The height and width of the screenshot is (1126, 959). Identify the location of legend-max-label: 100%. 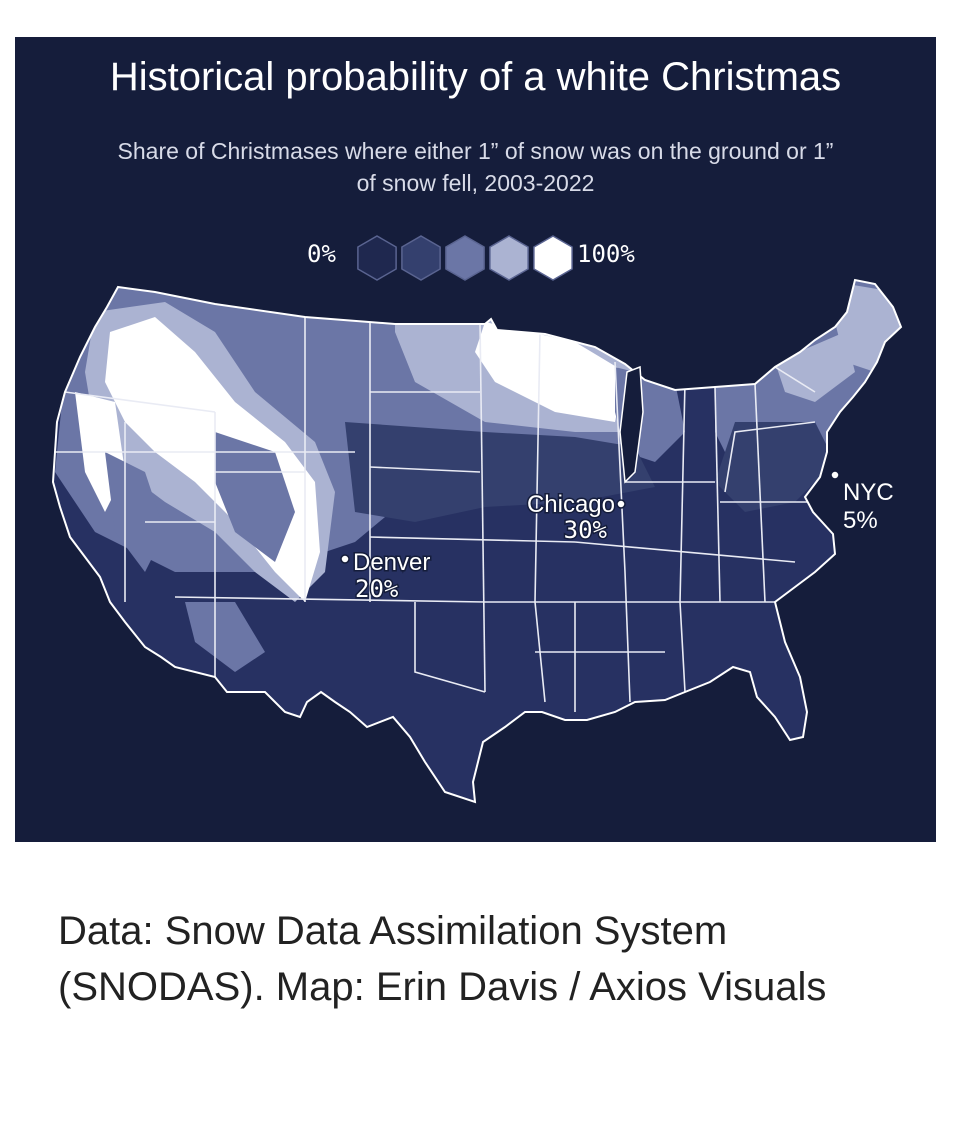
(606, 254).